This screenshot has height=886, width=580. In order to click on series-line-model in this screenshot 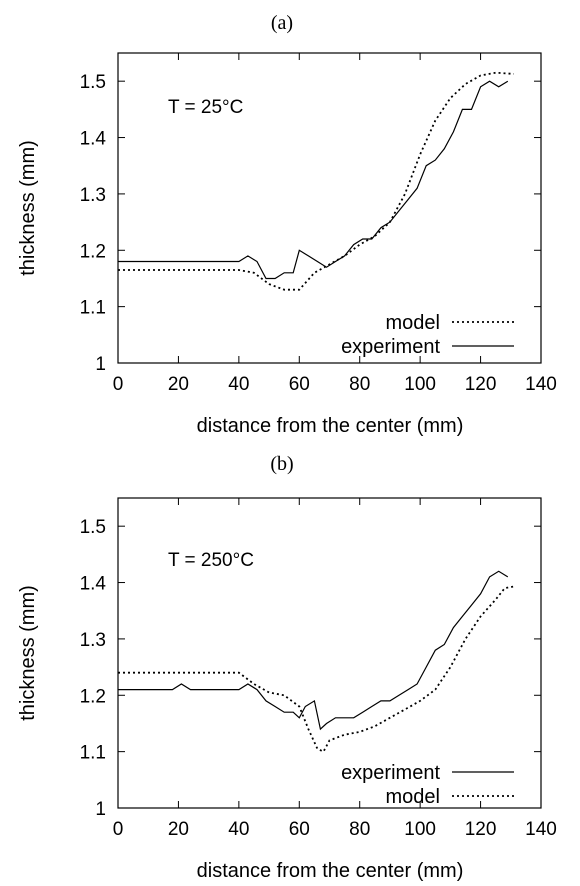, I will do `click(316, 669)`.